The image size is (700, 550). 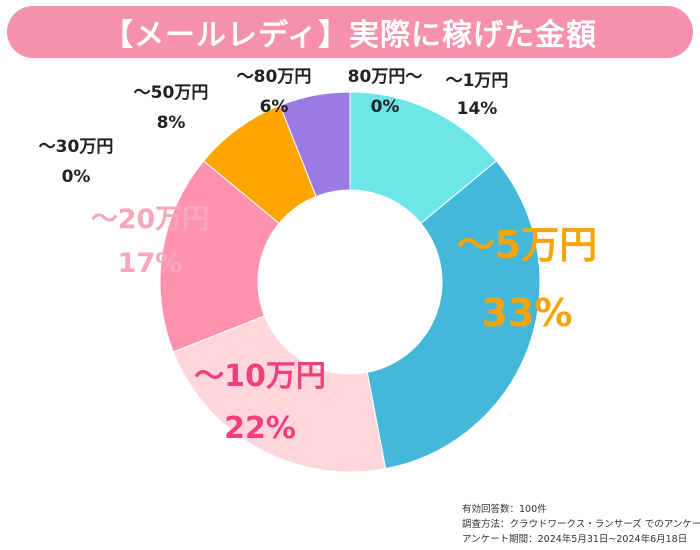 I want to click on slice-value-label-1: 33%, so click(x=527, y=313).